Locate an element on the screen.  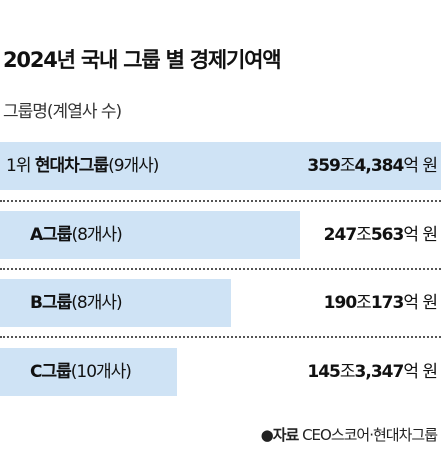
bar-label-hyundai: 1위 현대차그룹(9개사) is located at coordinates (82, 166).